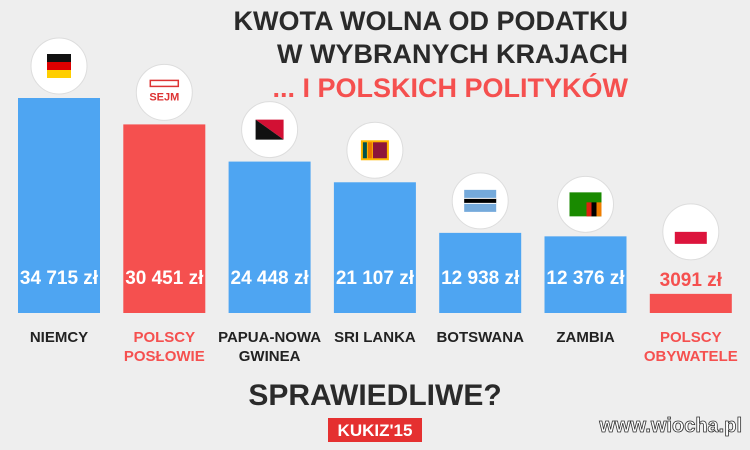 Image resolution: width=750 pixels, height=450 pixels. What do you see at coordinates (59, 278) in the screenshot?
I see `value-label: 34 715 zł` at bounding box center [59, 278].